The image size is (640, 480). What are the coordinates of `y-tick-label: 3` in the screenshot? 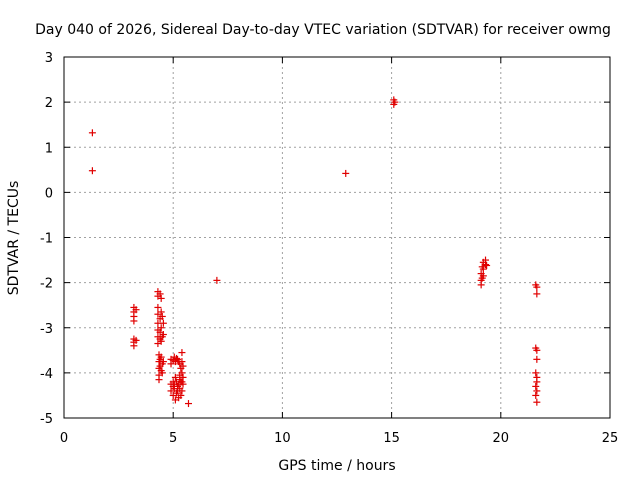 It's located at (49, 58).